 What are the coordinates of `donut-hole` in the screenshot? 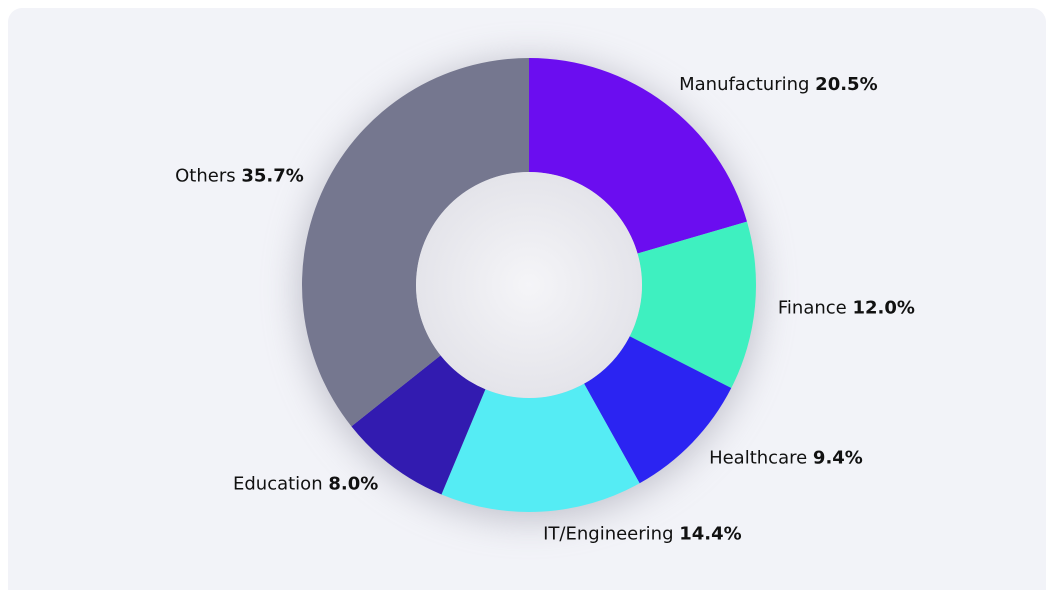 It's located at (529, 285).